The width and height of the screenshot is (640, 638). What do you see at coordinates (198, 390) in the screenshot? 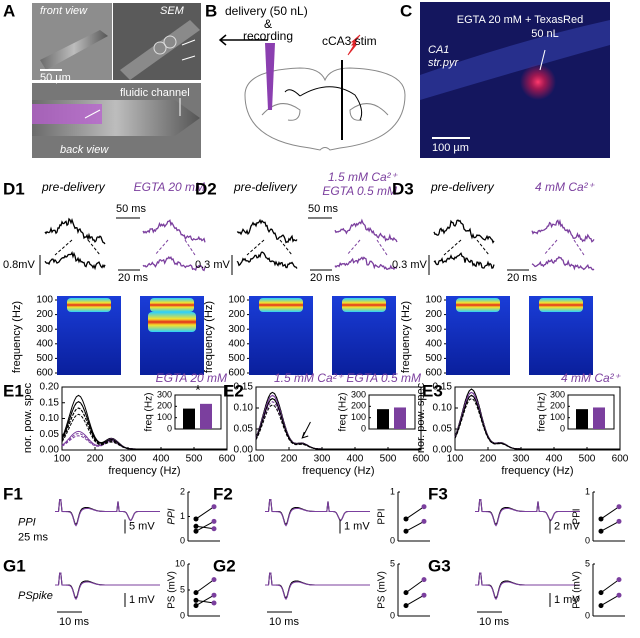
I see `significance: *` at bounding box center [198, 390].